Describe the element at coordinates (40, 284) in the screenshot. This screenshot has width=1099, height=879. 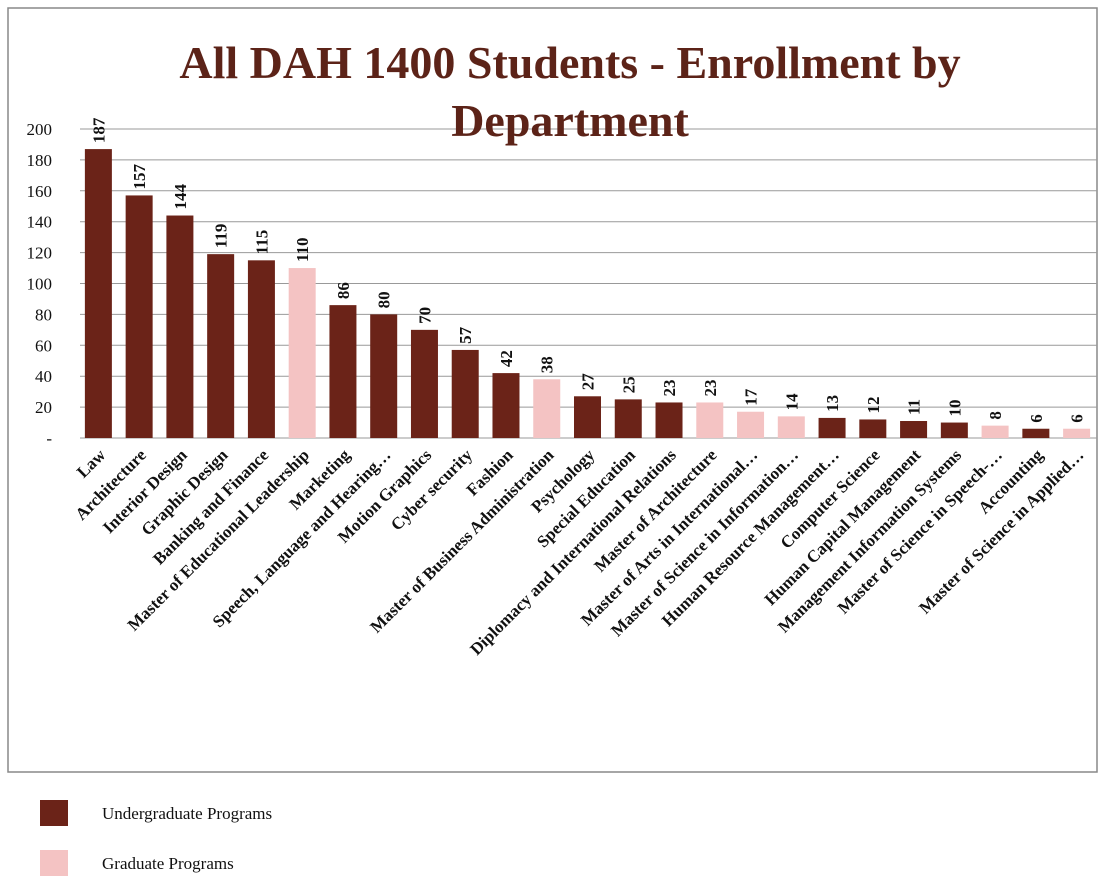
I see `y-tick-label: 100` at that location.